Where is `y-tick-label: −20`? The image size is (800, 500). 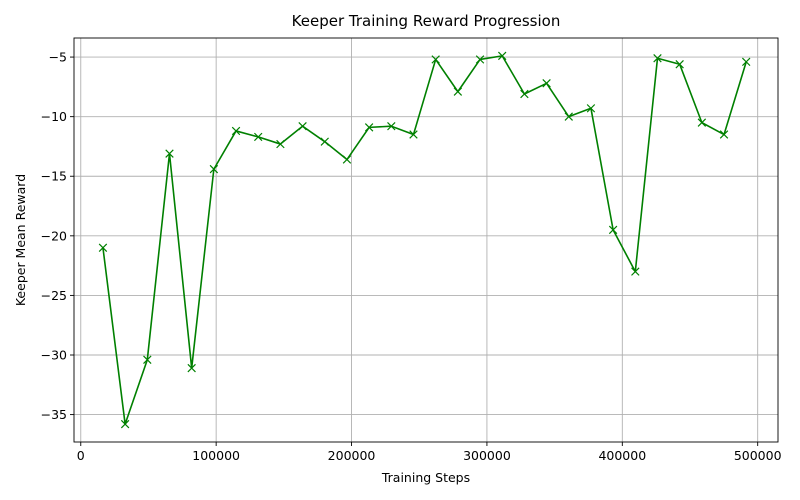
y-tick-label: −20 is located at coordinates (54, 235).